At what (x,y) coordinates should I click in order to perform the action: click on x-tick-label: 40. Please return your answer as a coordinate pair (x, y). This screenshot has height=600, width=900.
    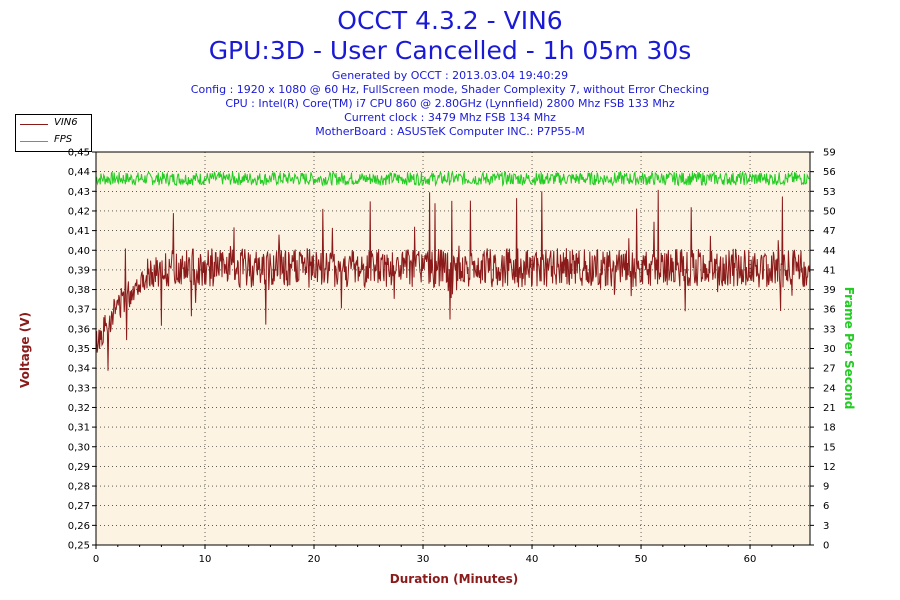
    Looking at the image, I should click on (532, 559).